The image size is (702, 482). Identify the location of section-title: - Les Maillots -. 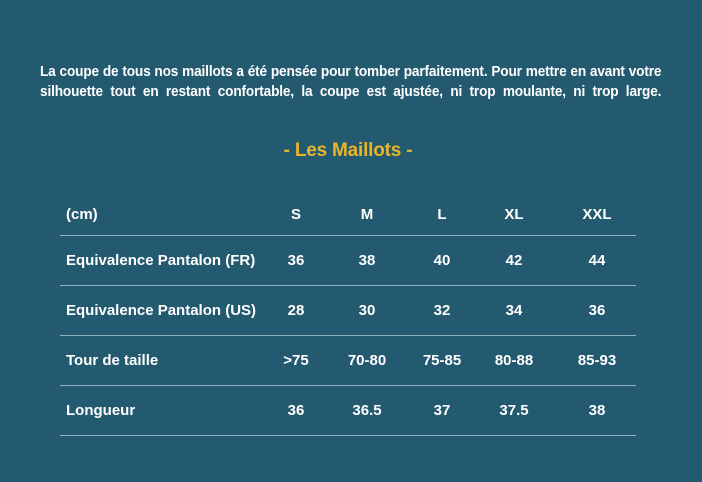
(348, 150).